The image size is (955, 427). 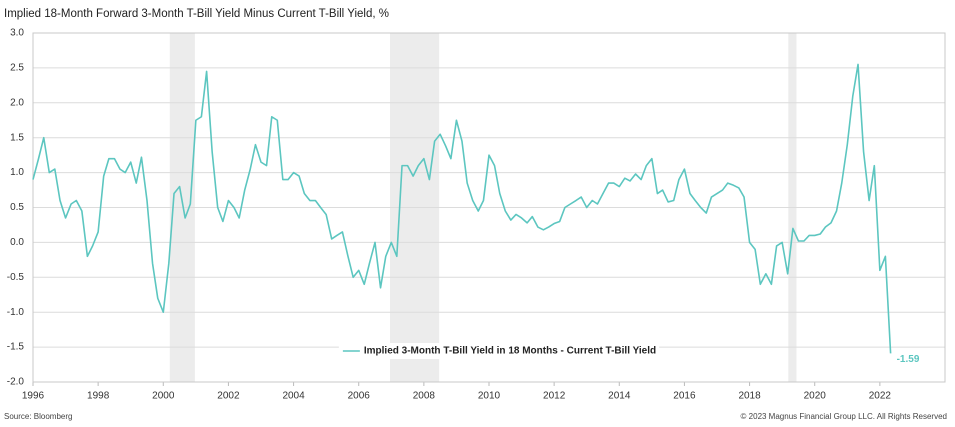 I want to click on x-tick-label: 2002, so click(x=228, y=396).